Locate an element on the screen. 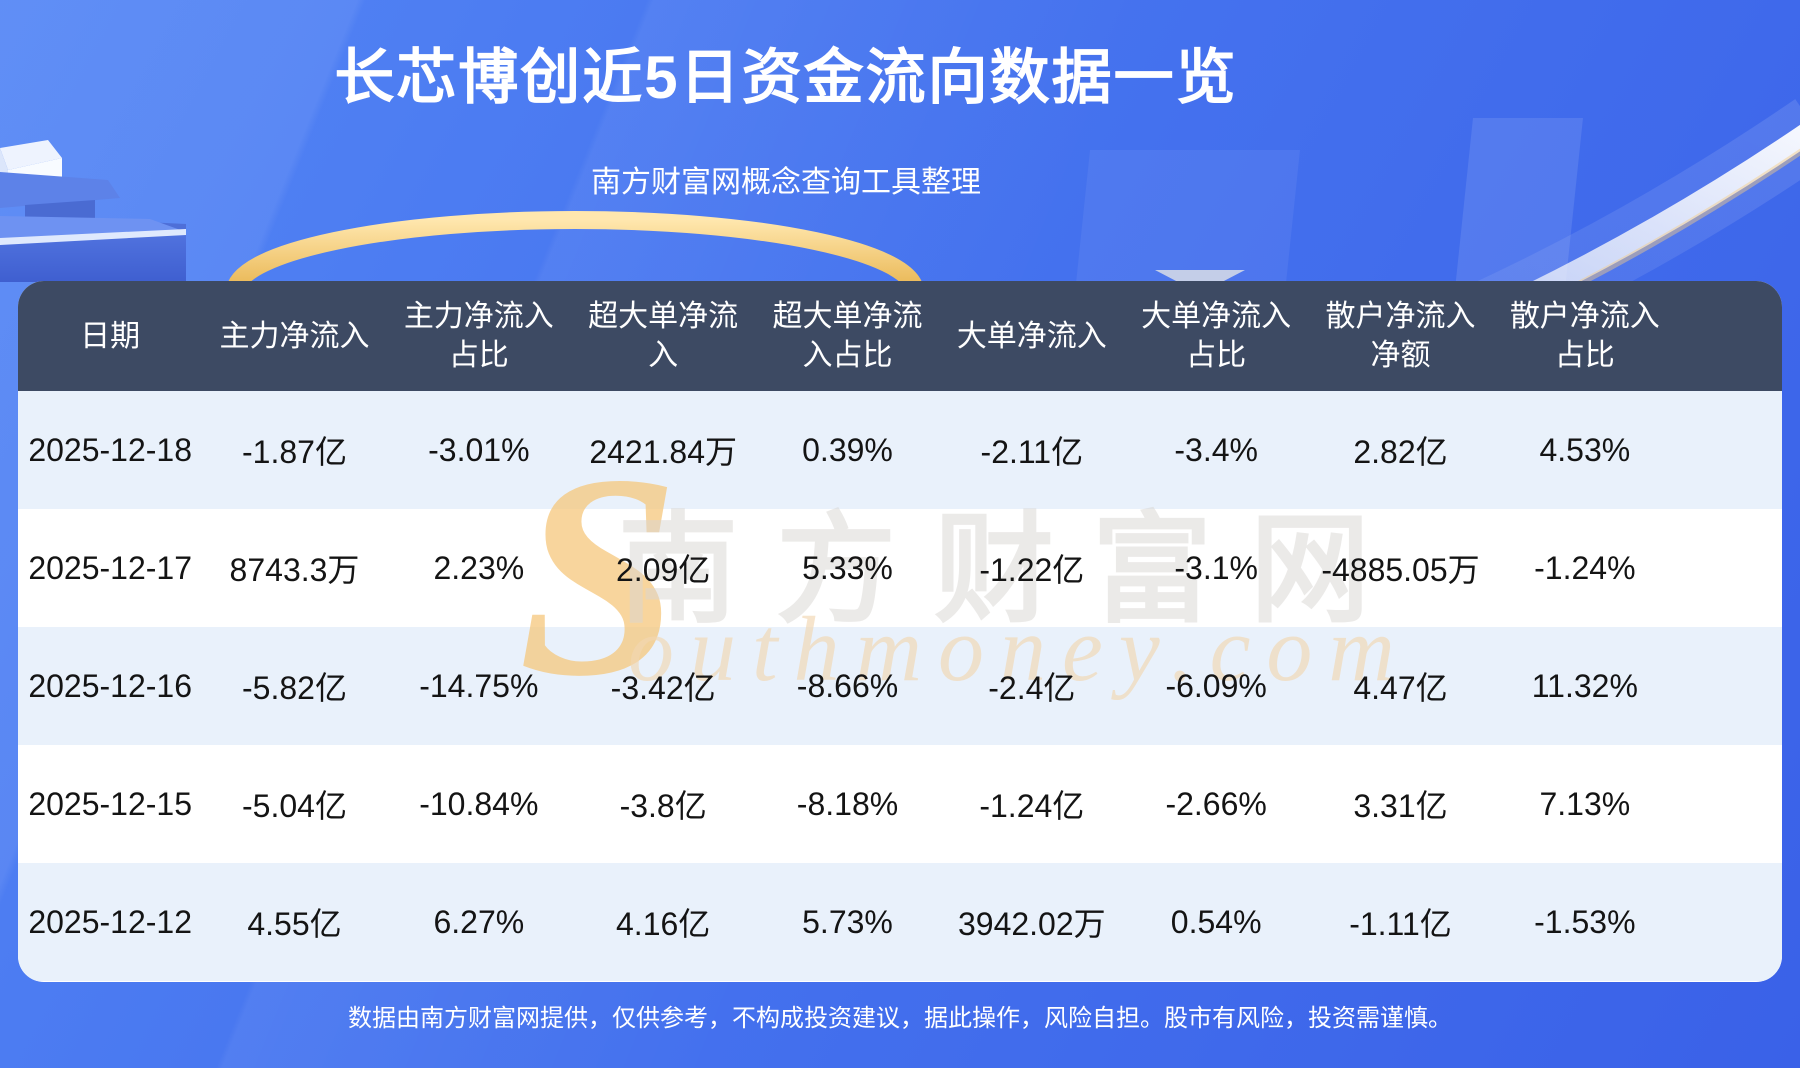 This screenshot has width=1800, height=1068. page-title: 长芯博创近5日资金流向数据一览 is located at coordinates (786, 77).